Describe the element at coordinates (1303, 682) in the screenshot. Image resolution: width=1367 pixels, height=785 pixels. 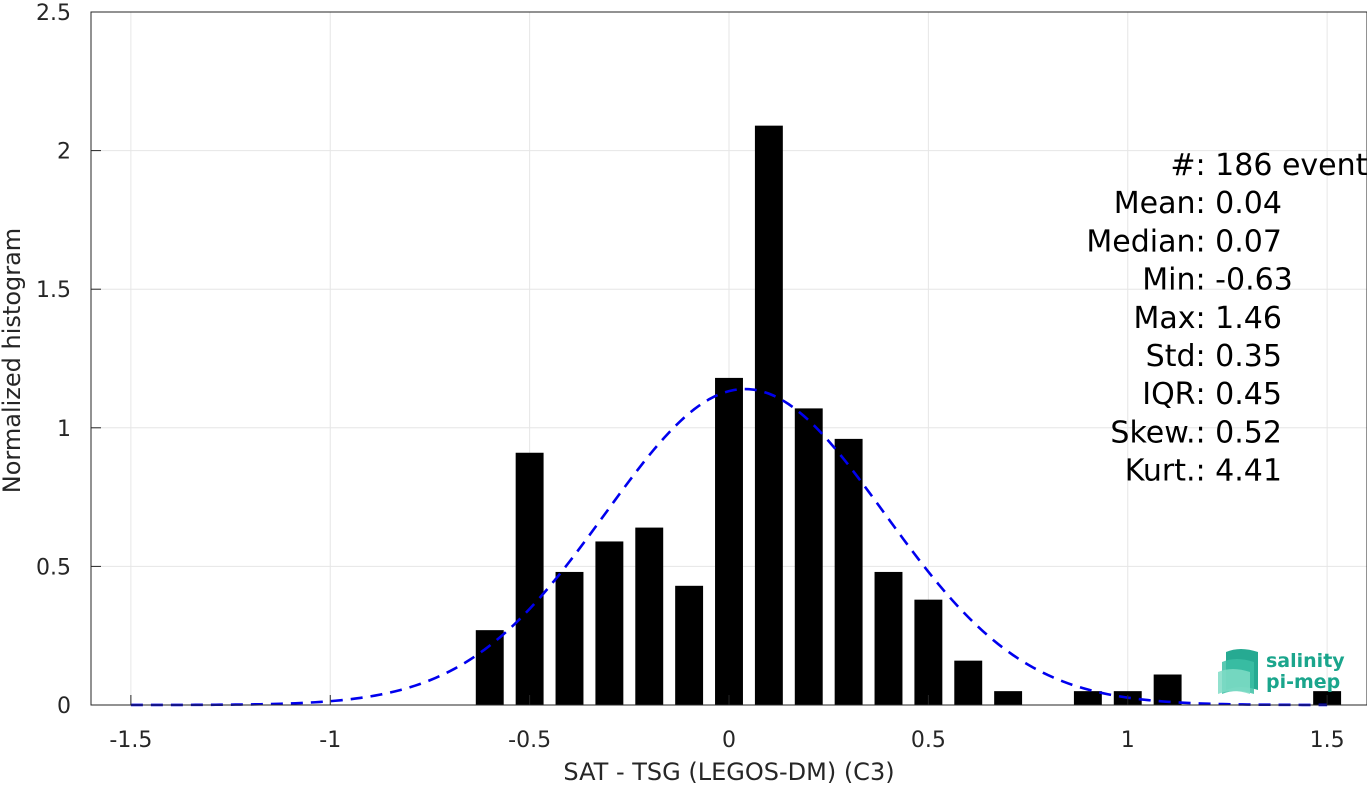
I see `logo-line2: pi-mep` at that location.